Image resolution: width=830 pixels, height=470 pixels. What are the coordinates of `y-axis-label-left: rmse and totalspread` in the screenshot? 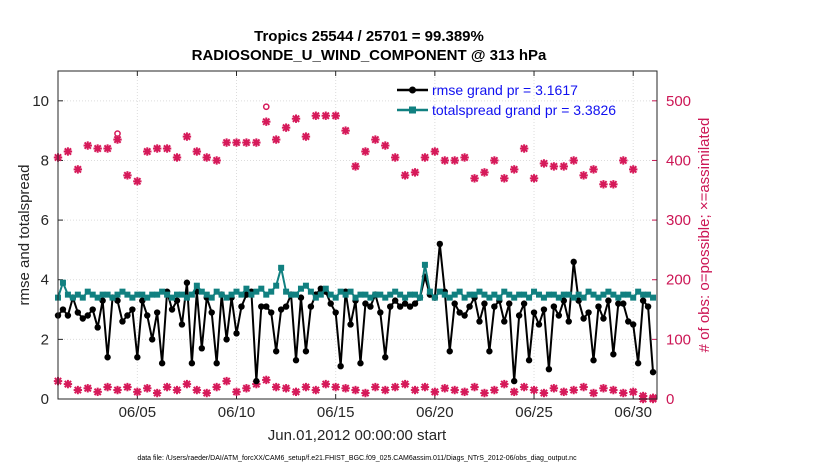 It's located at (24, 235).